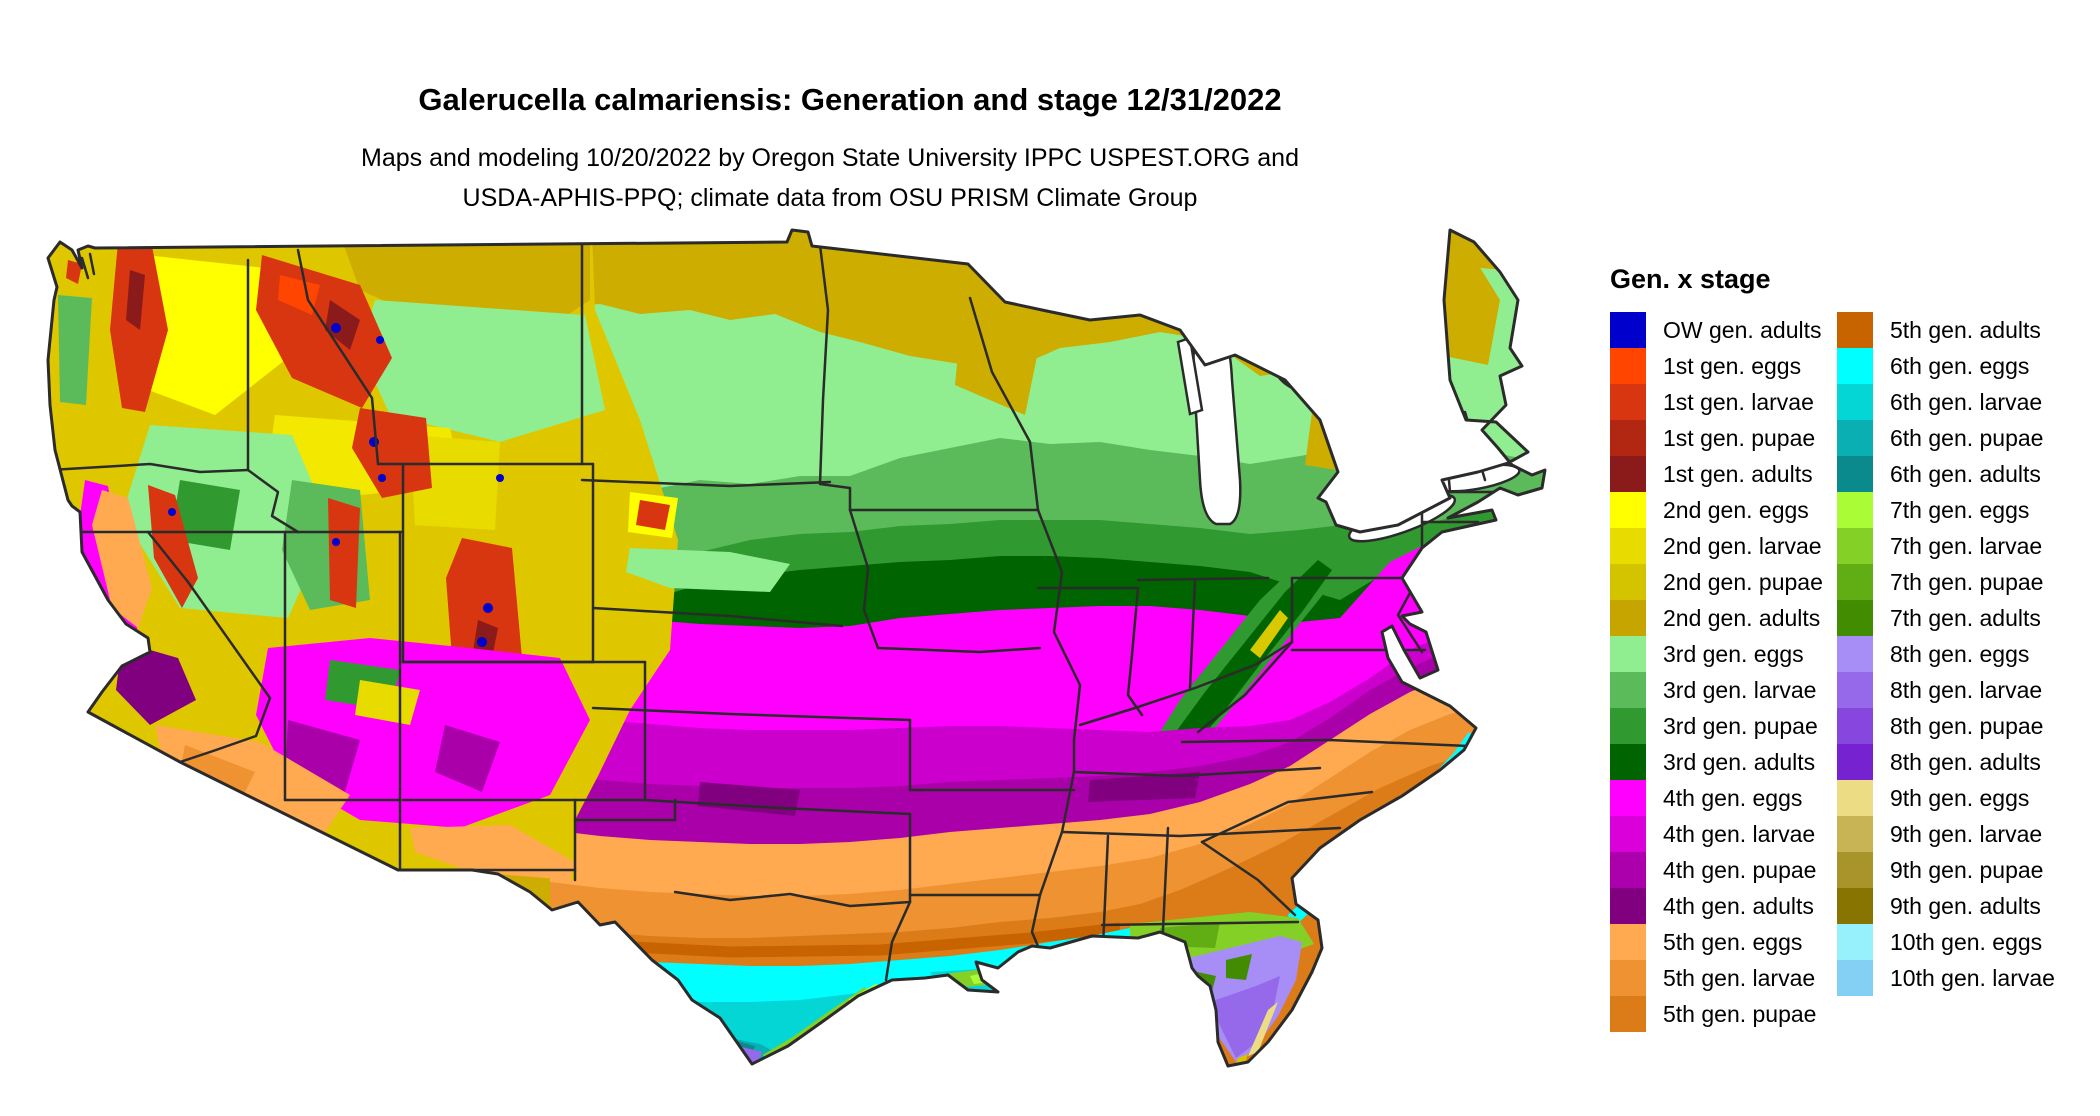  What do you see at coordinates (1723, 330) in the screenshot?
I see `legend-item: OW gen. adults` at bounding box center [1723, 330].